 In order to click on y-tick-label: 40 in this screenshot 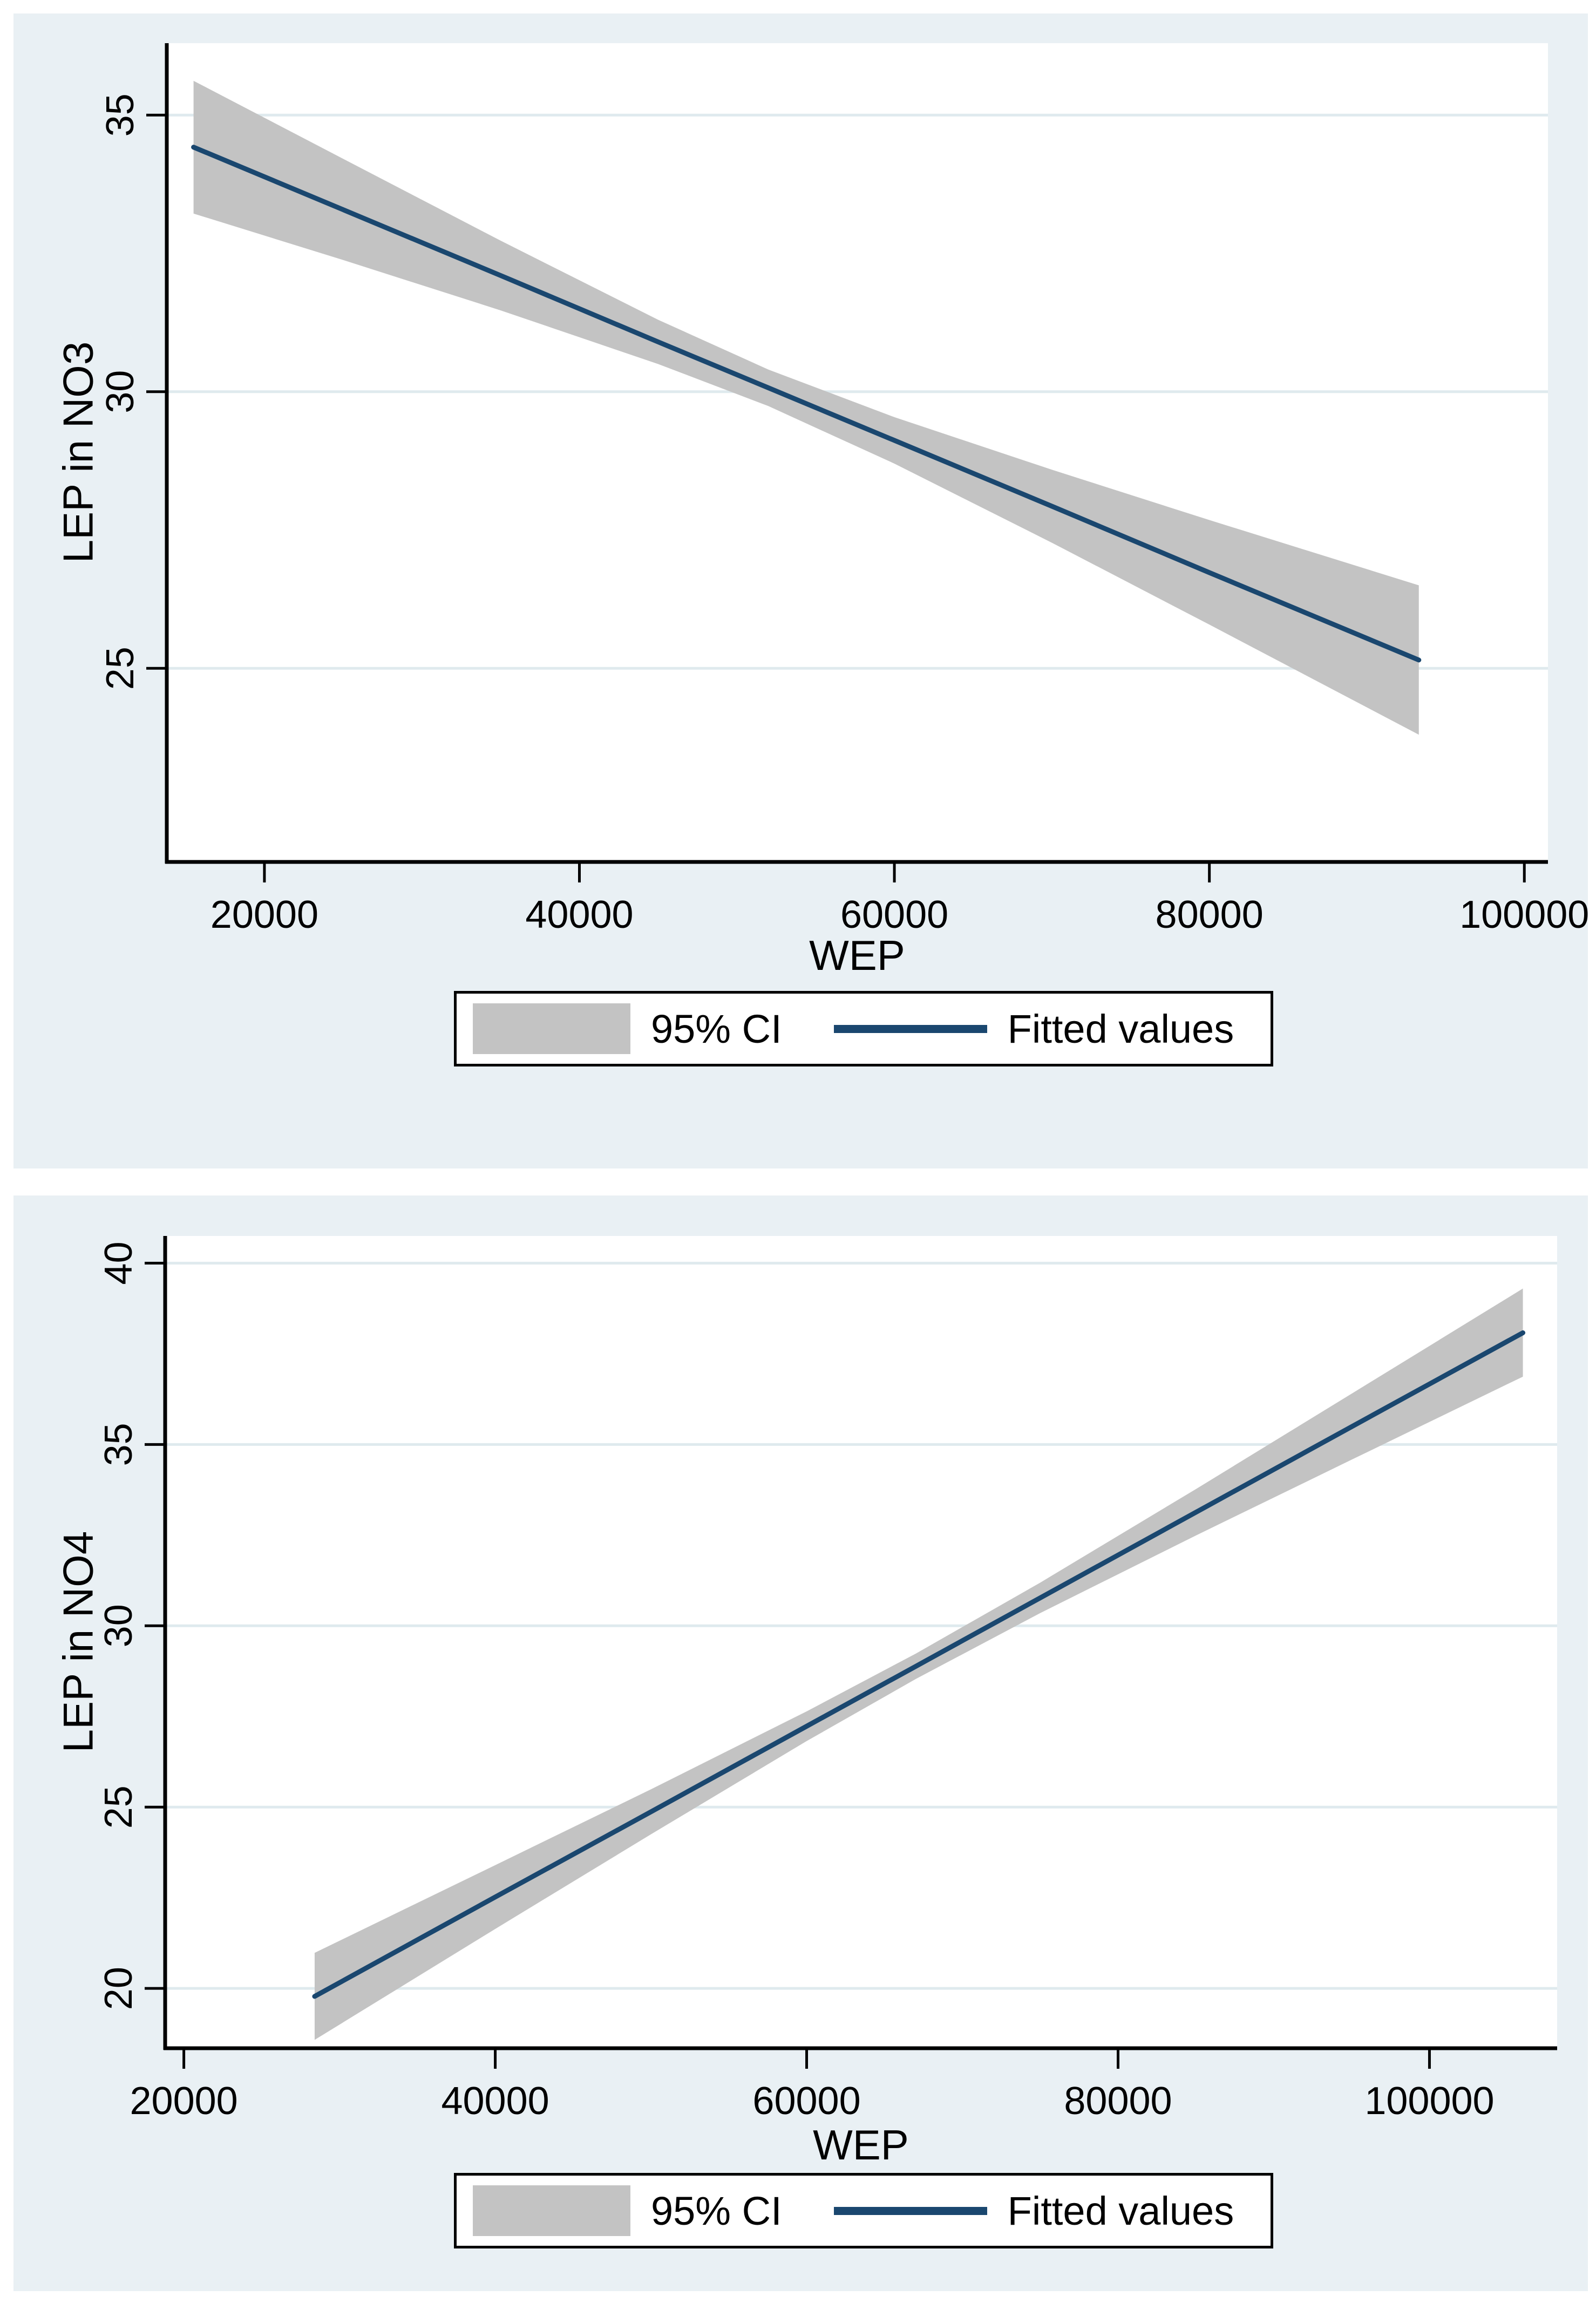, I will do `click(118, 1263)`.